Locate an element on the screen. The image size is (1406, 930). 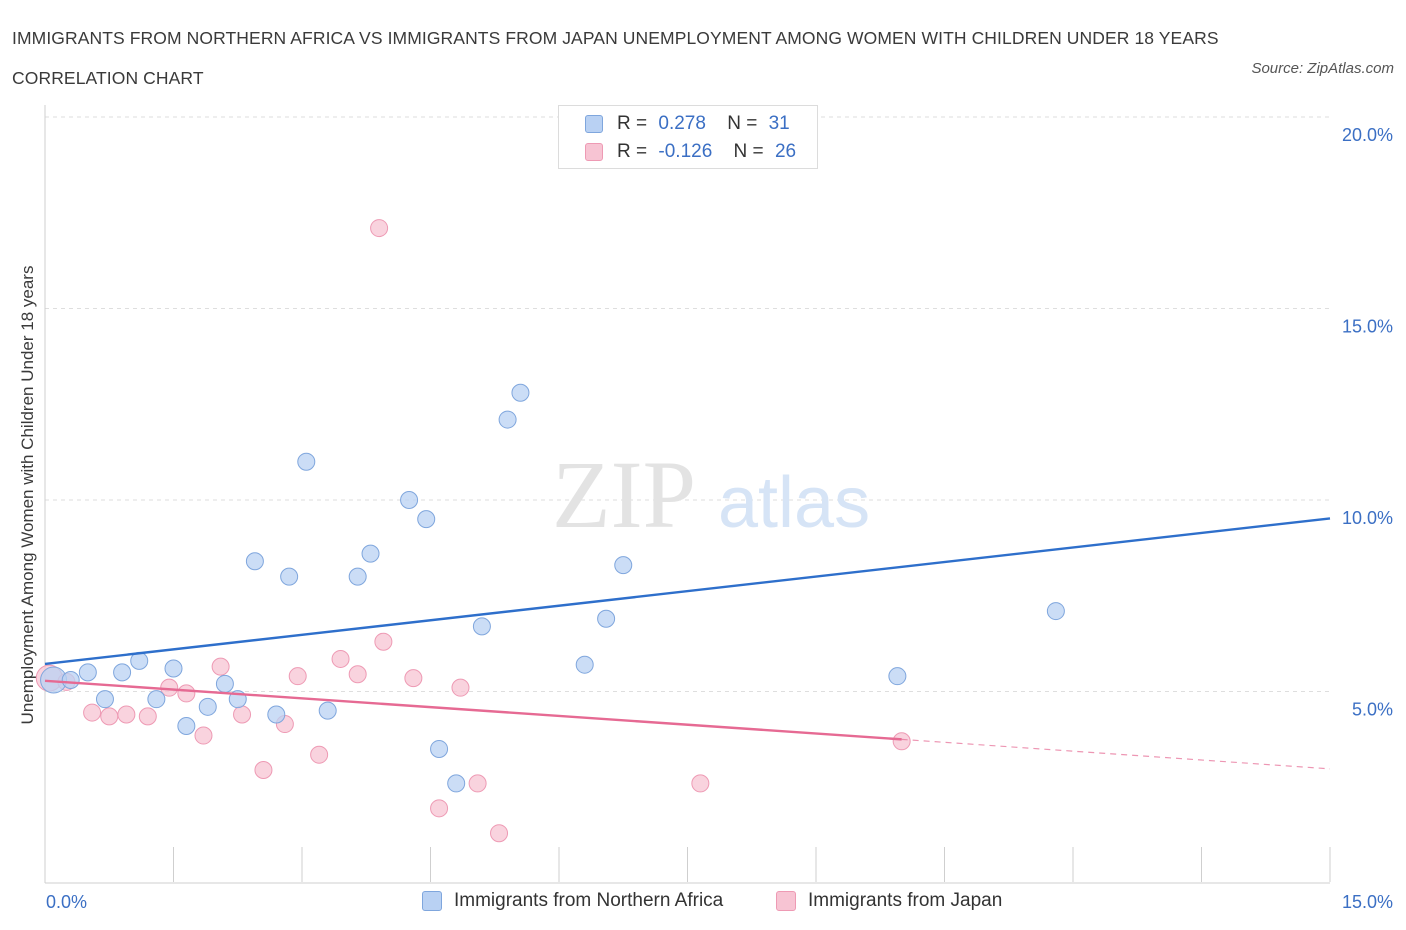
y-tick-label: 15.0% is located at coordinates (1367, 327).